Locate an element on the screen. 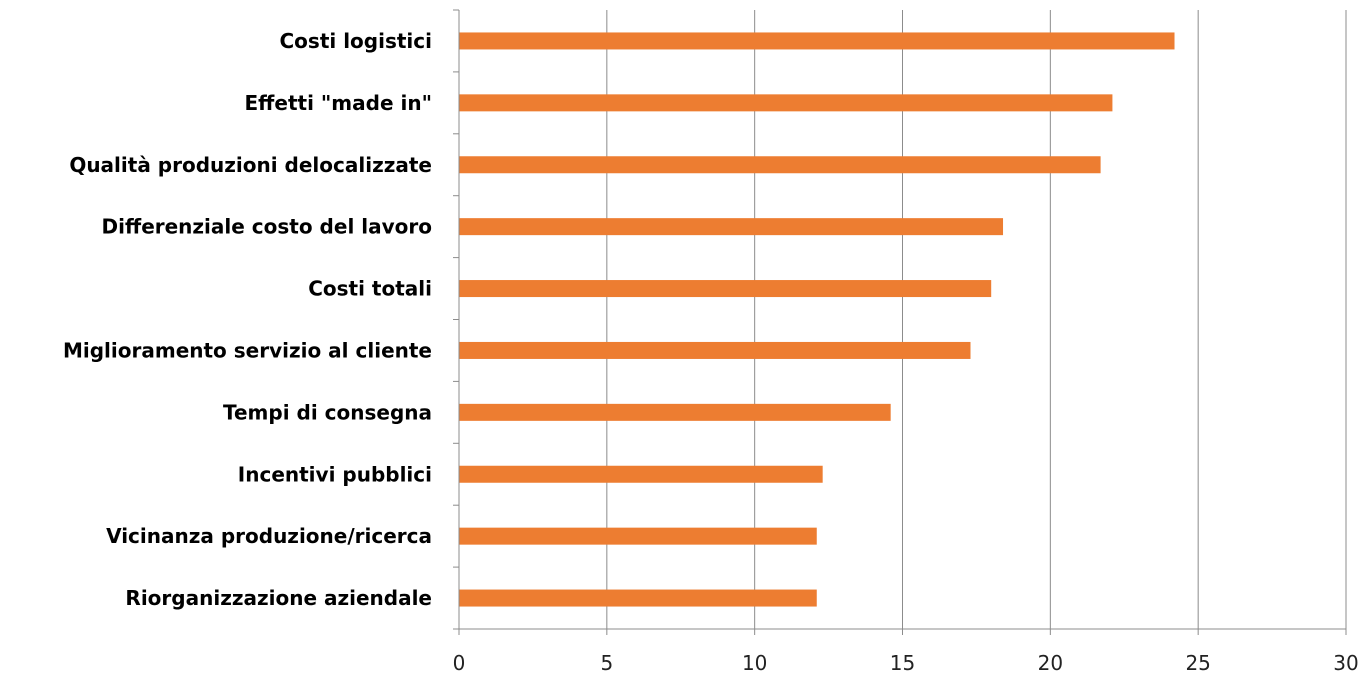  x-tick-labels: 0 5 10 15 20 25 30 is located at coordinates (906, 663).